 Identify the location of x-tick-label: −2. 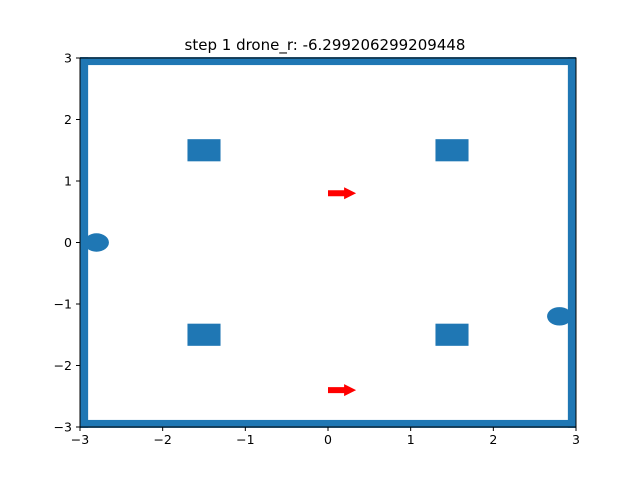
(162, 439).